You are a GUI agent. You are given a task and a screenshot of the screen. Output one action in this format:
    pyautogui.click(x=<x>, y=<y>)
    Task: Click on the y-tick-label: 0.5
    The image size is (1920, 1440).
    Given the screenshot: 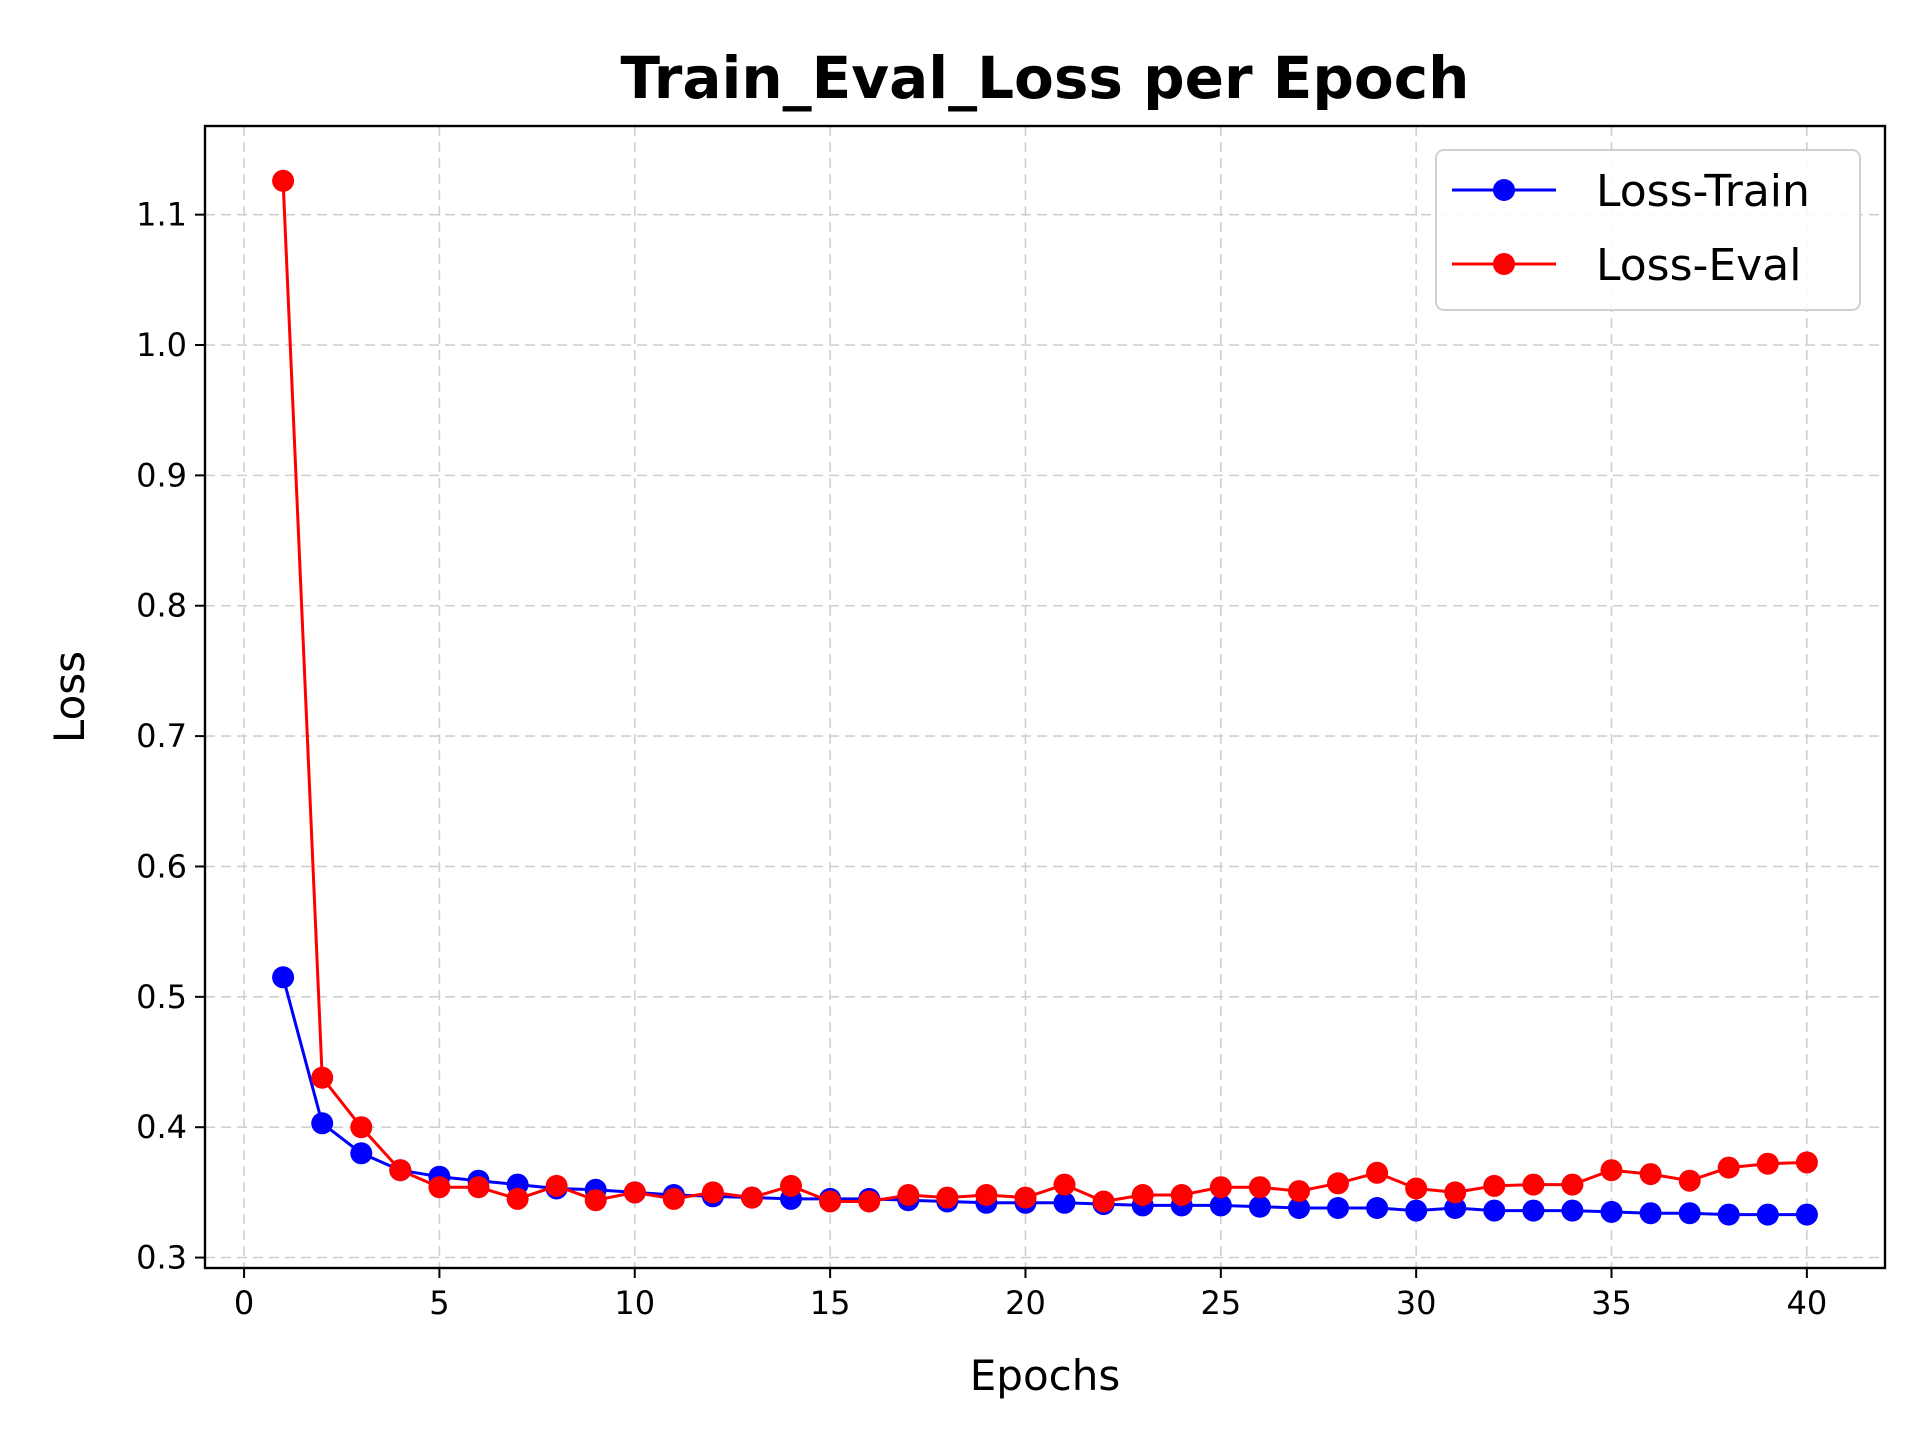 What is the action you would take?
    pyautogui.click(x=161, y=997)
    